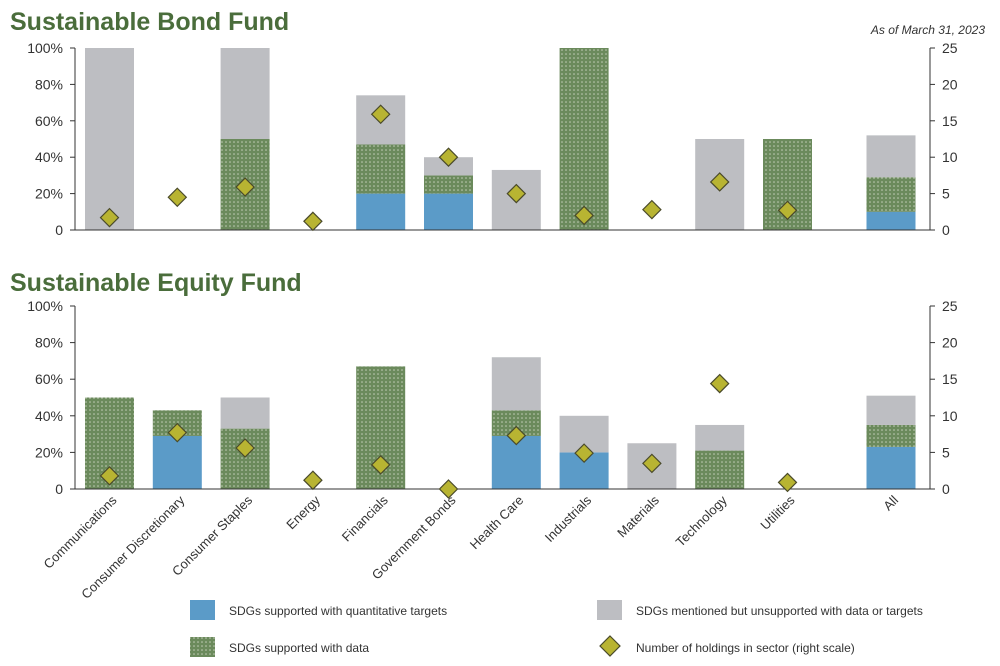 The image size is (1000, 666). Describe the element at coordinates (202, 610) in the screenshot. I see `legend-swatch-quantitative` at that location.